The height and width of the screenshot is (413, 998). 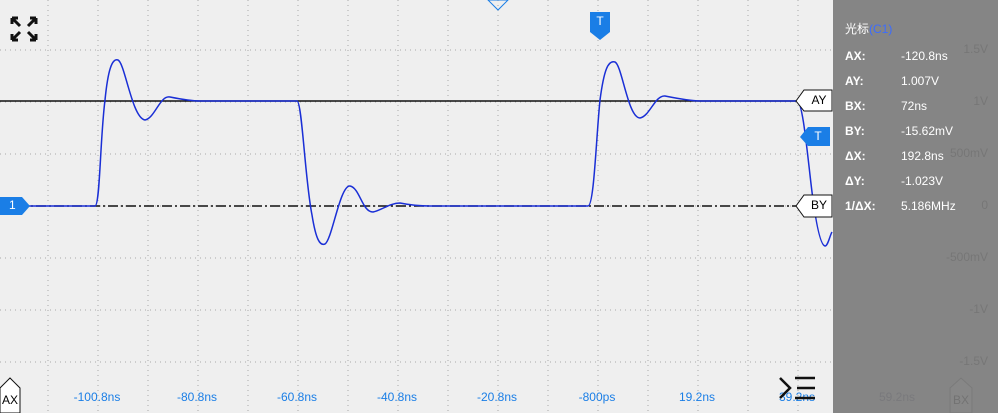 I want to click on cursor-row-label: ΔY:, so click(x=855, y=181).